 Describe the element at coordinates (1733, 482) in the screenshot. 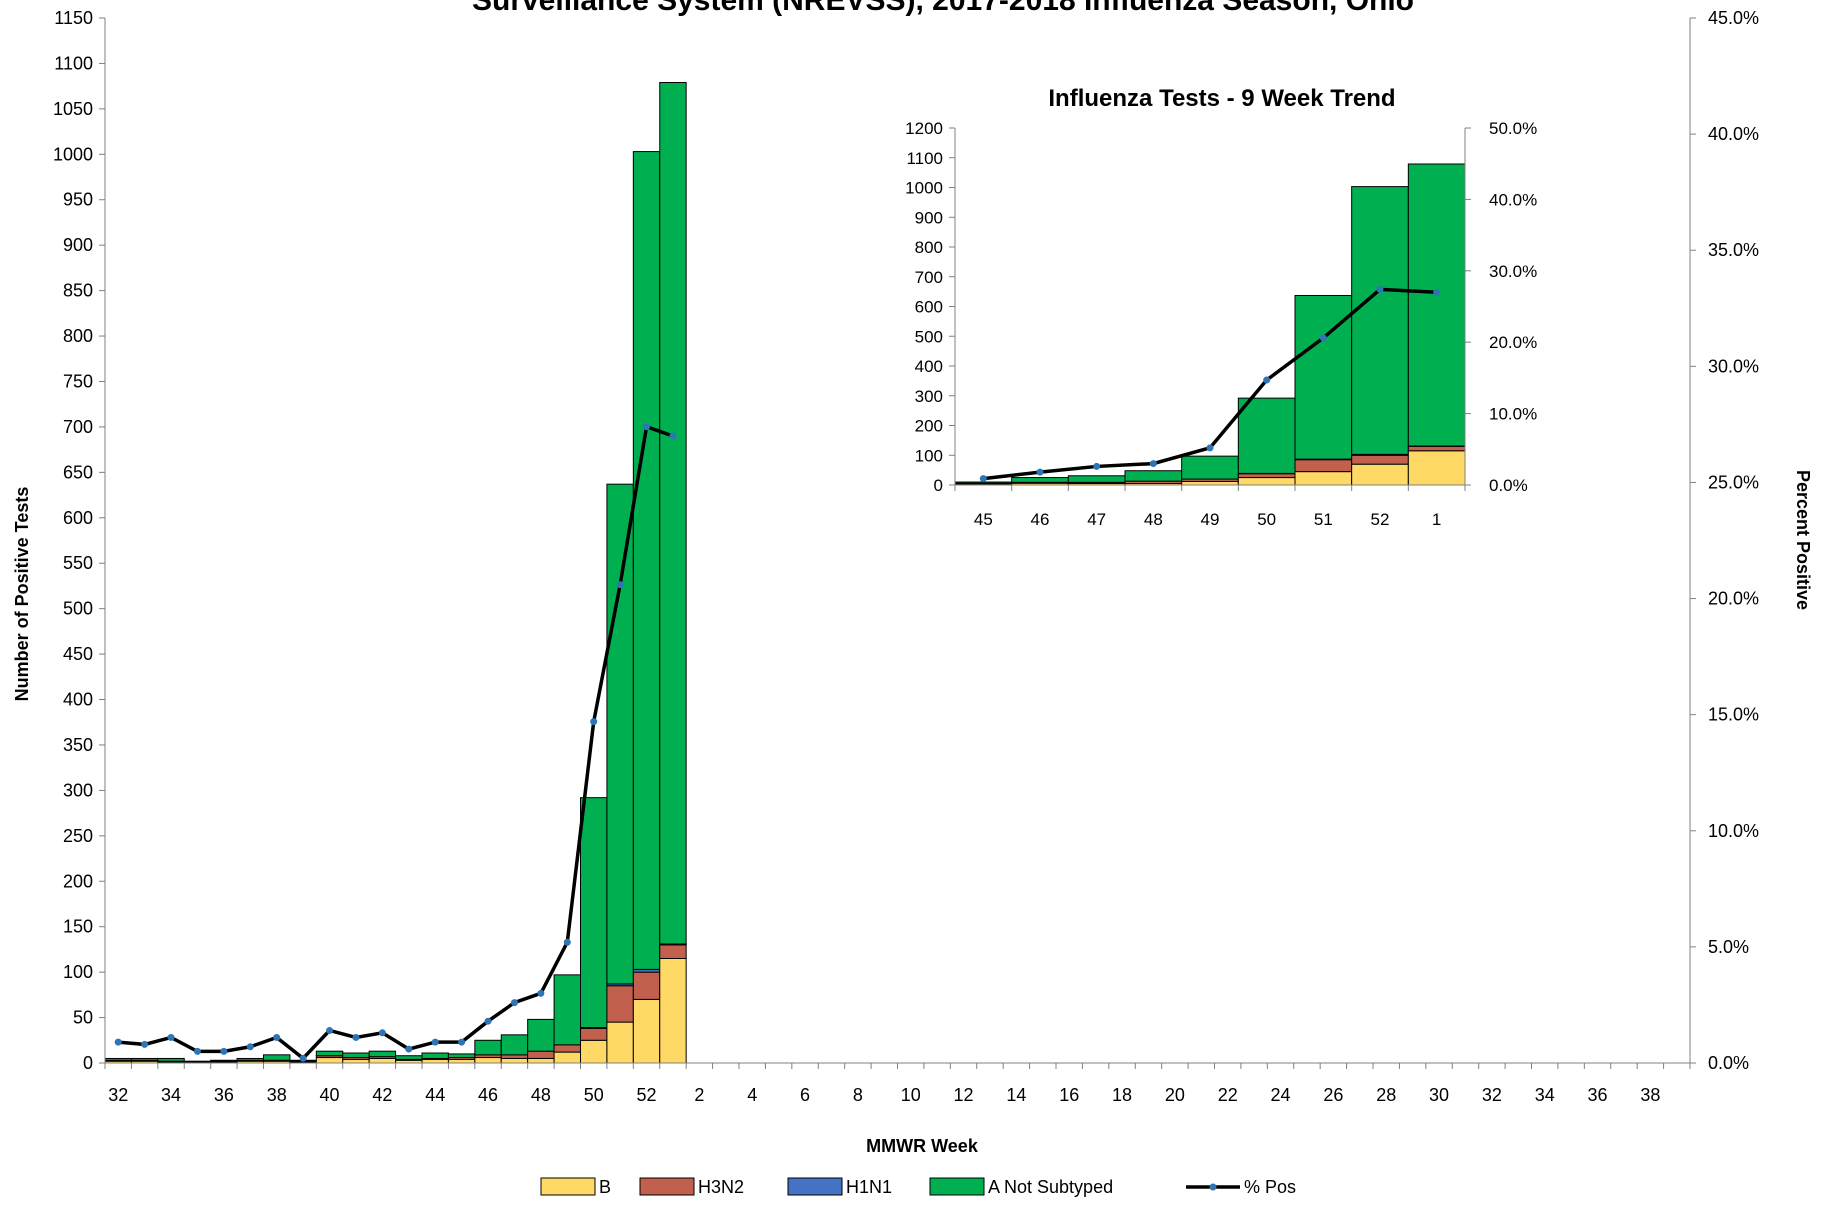

I see `y2-tick-label: 25.0%` at that location.